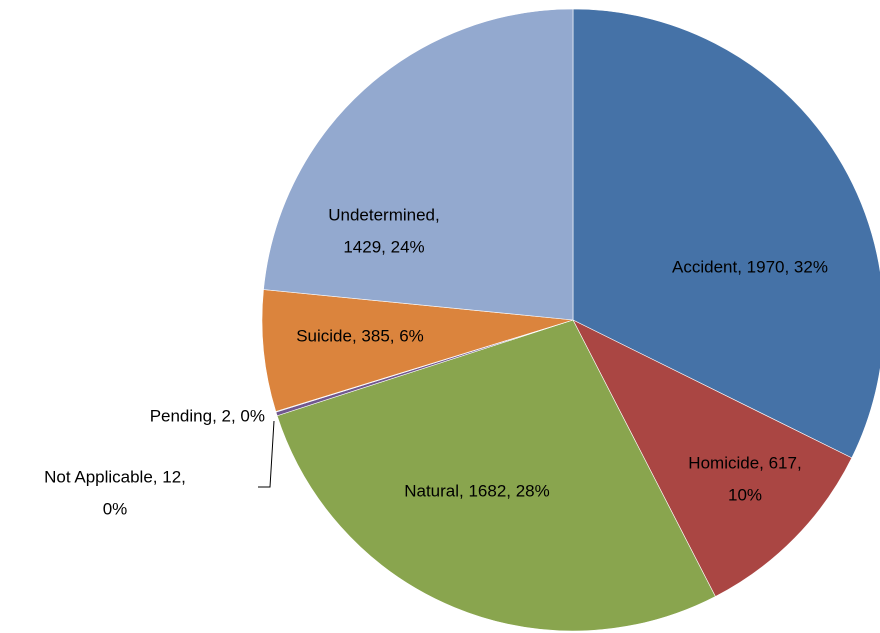 This screenshot has width=880, height=633. What do you see at coordinates (384, 214) in the screenshot?
I see `data-label: Undetermined,` at bounding box center [384, 214].